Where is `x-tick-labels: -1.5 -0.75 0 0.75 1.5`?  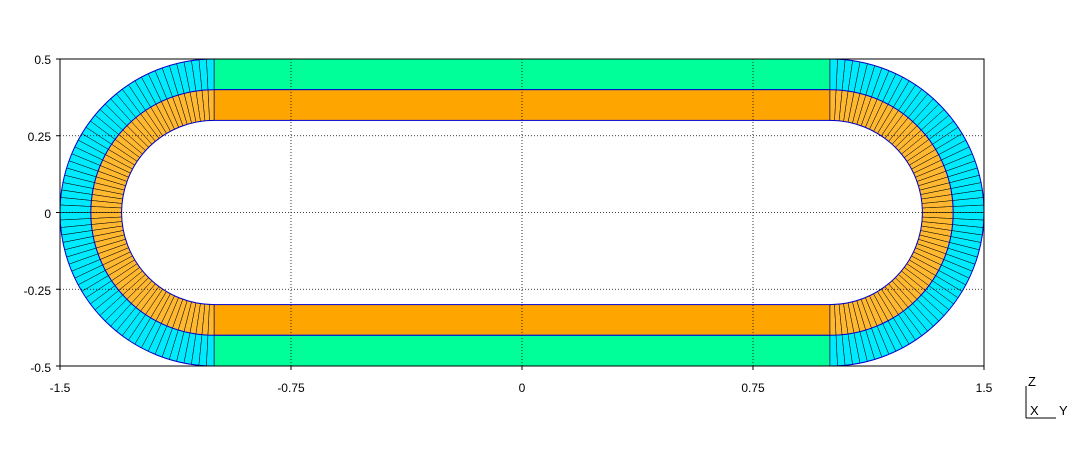
x-tick-labels: -1.5 -0.75 0 0.75 1.5 is located at coordinates (521, 388).